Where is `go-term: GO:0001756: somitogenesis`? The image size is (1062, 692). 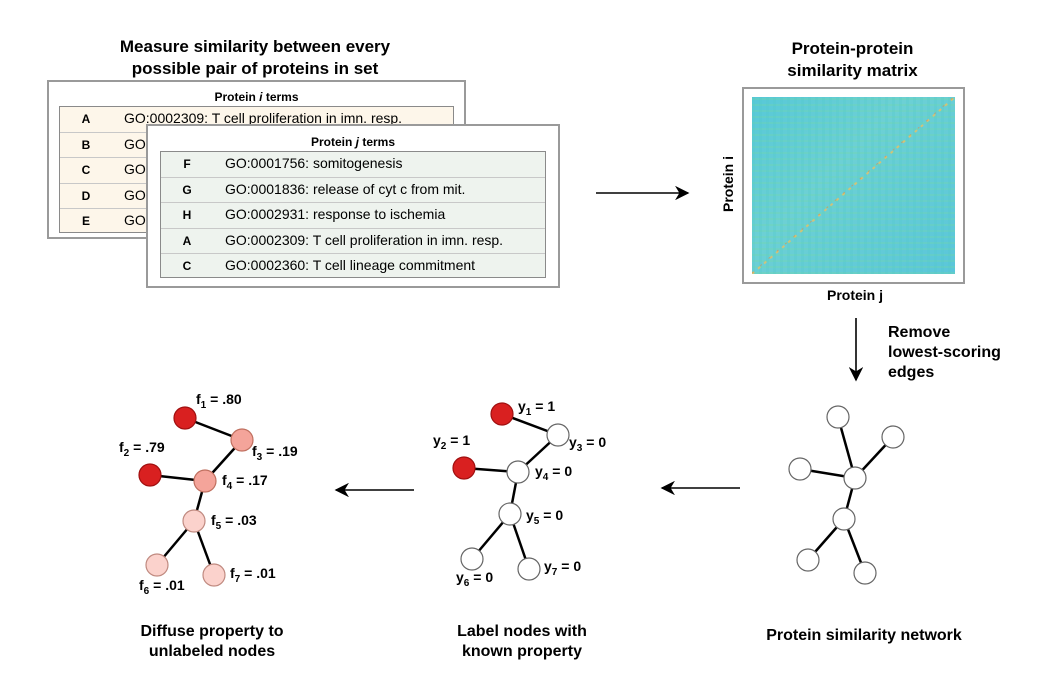
go-term: GO:0001756: somitogenesis is located at coordinates (314, 163).